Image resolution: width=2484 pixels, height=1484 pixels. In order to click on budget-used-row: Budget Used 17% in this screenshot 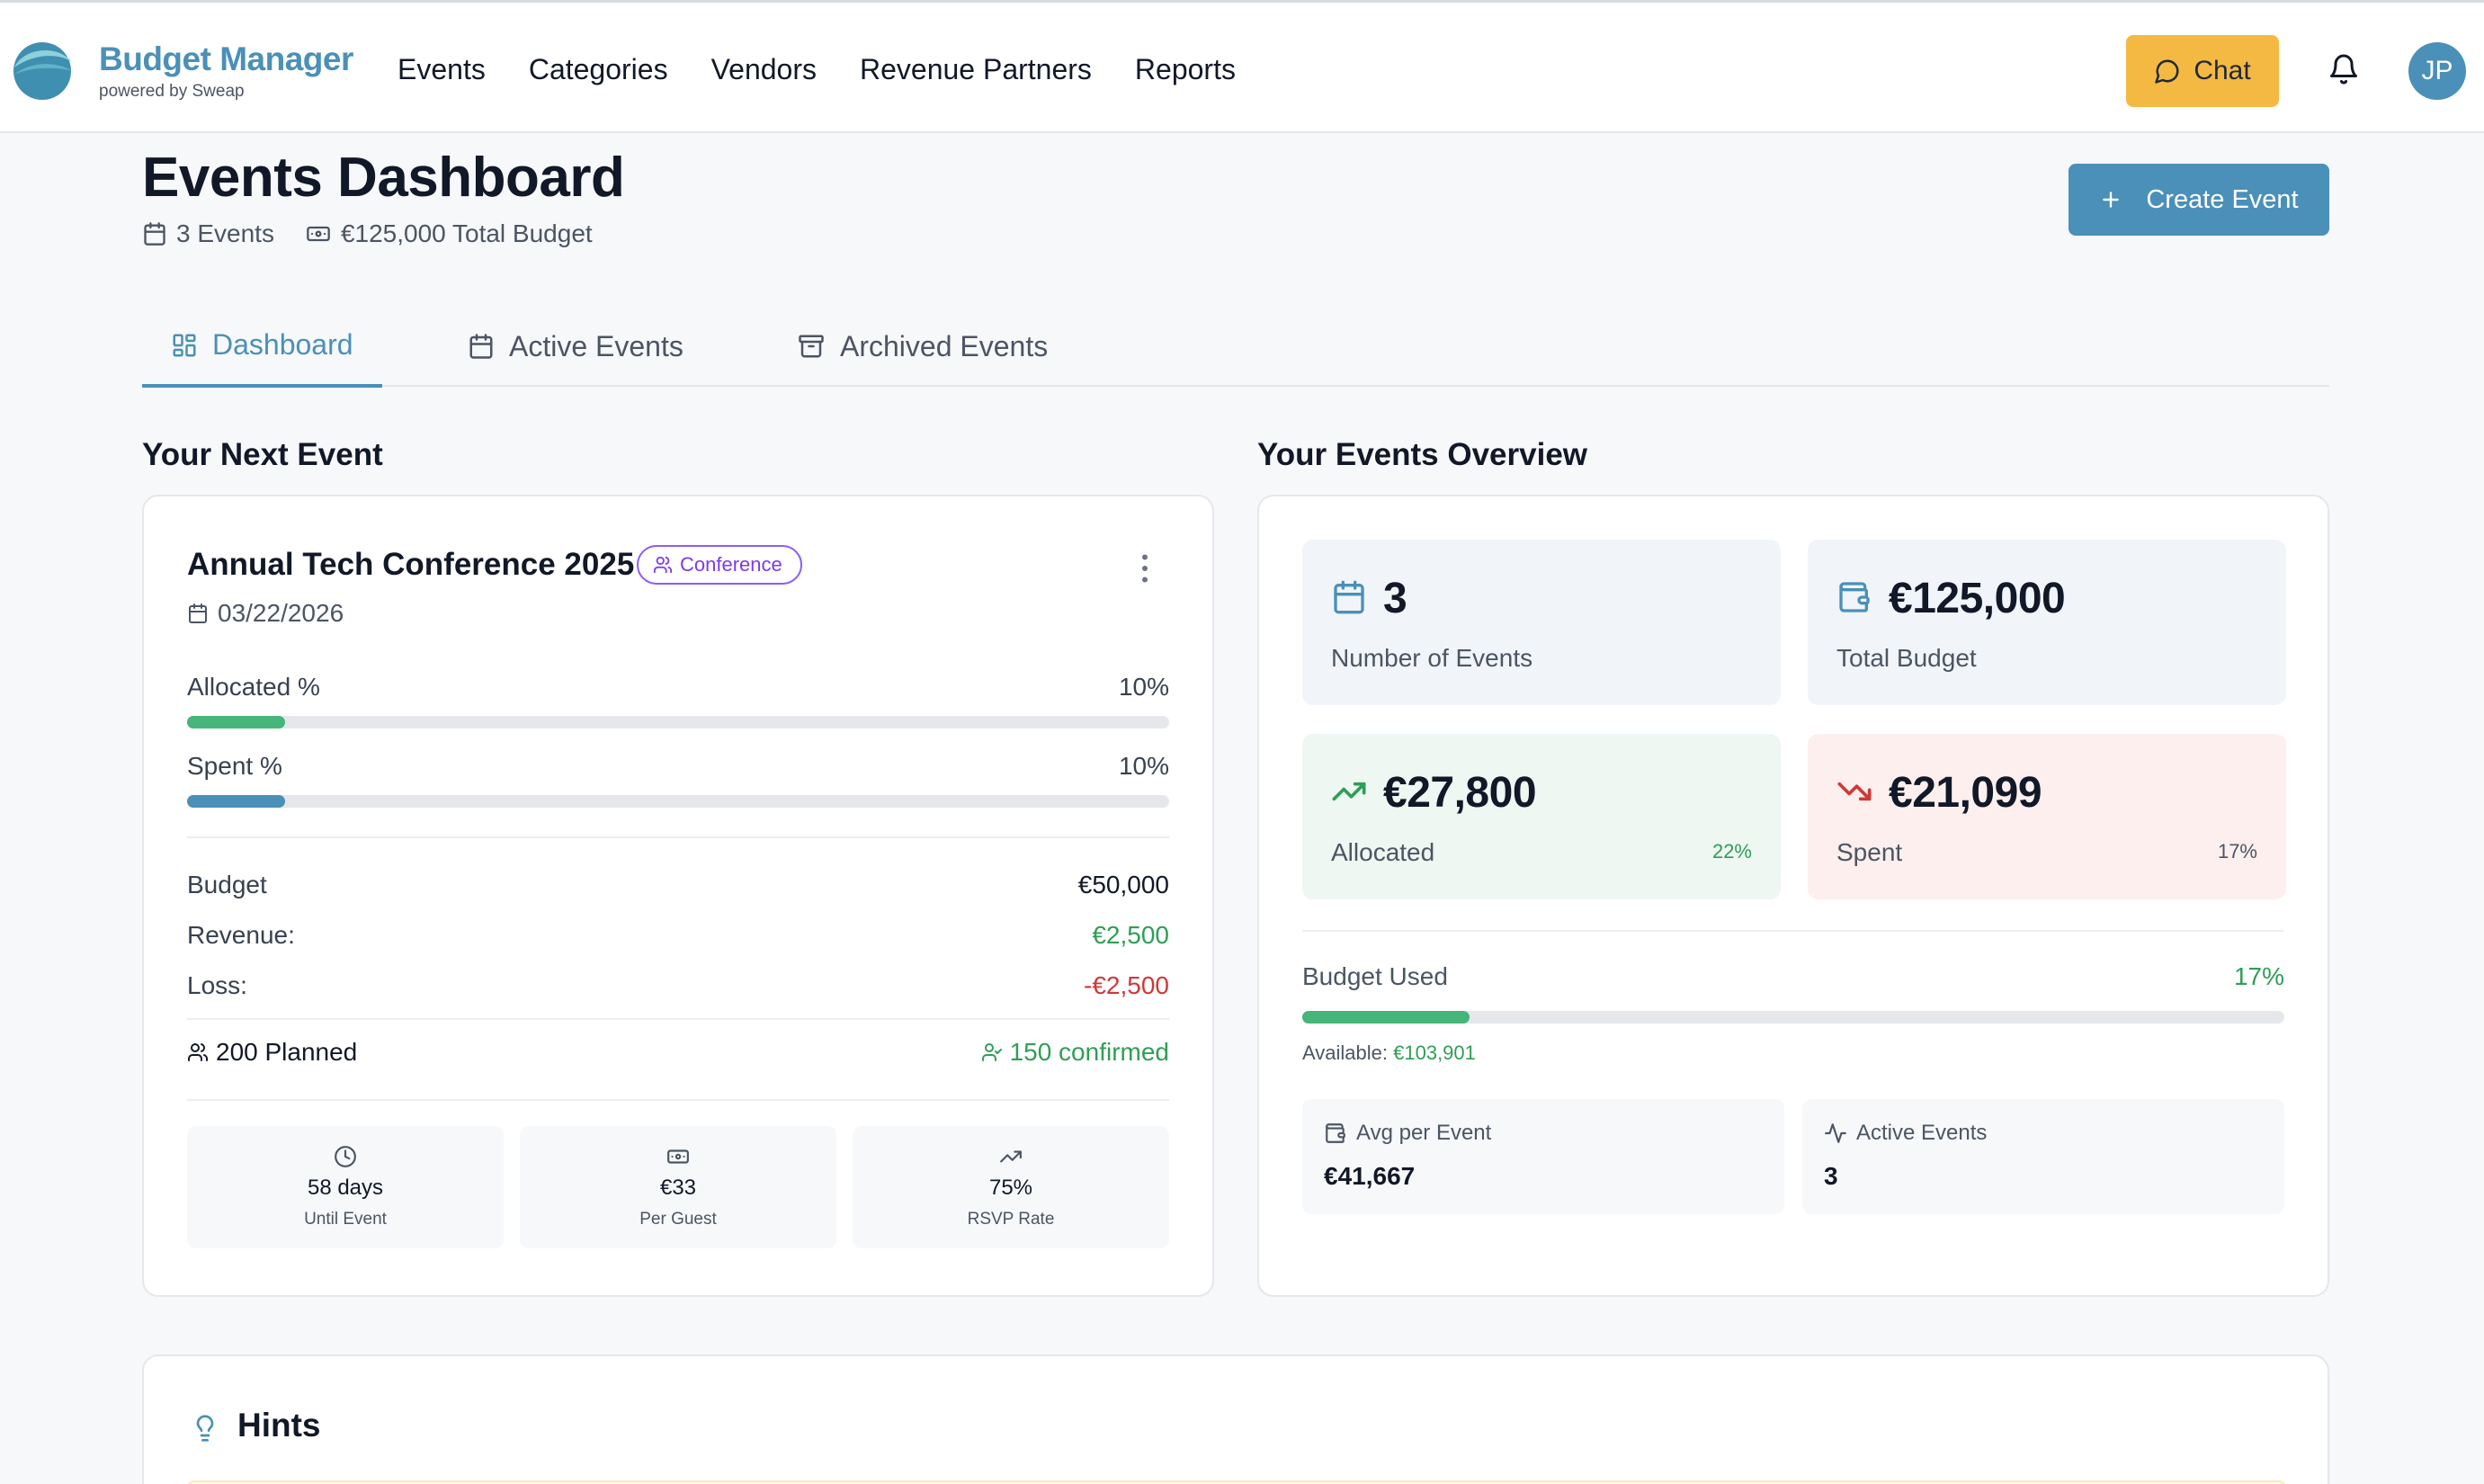, I will do `click(1793, 976)`.